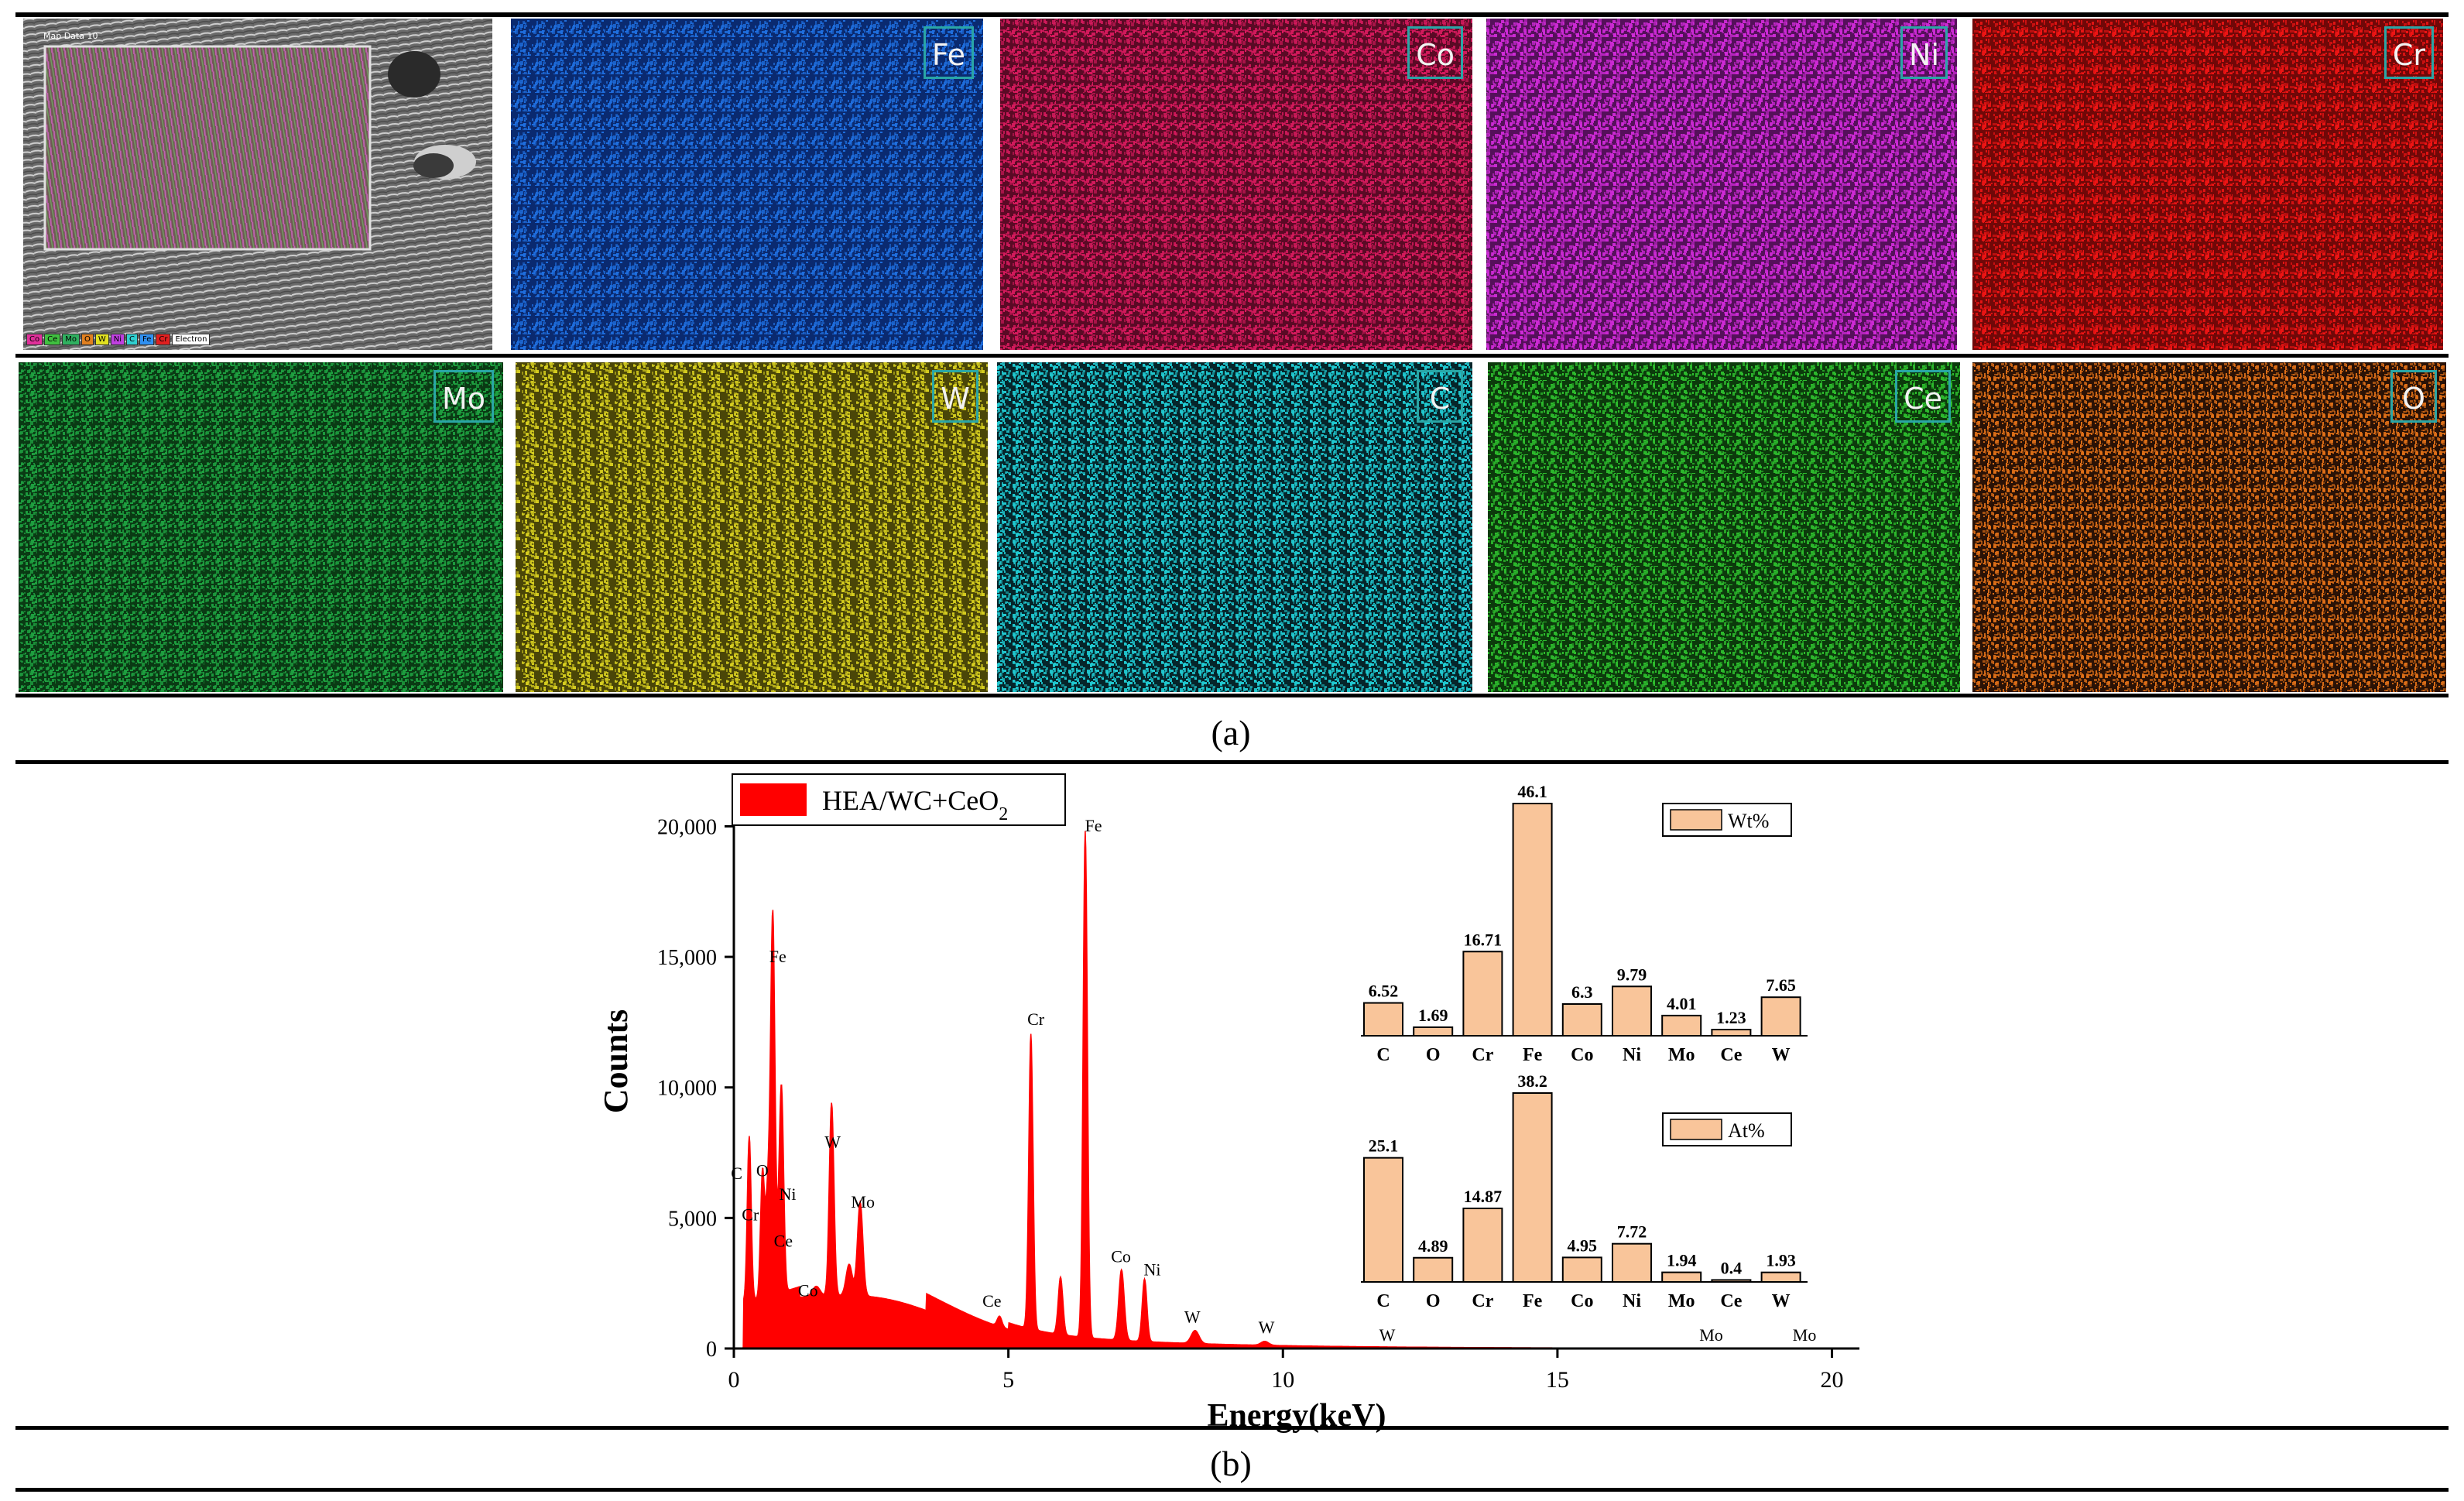  What do you see at coordinates (1383, 1055) in the screenshot?
I see `wt-inset-category-label: C` at bounding box center [1383, 1055].